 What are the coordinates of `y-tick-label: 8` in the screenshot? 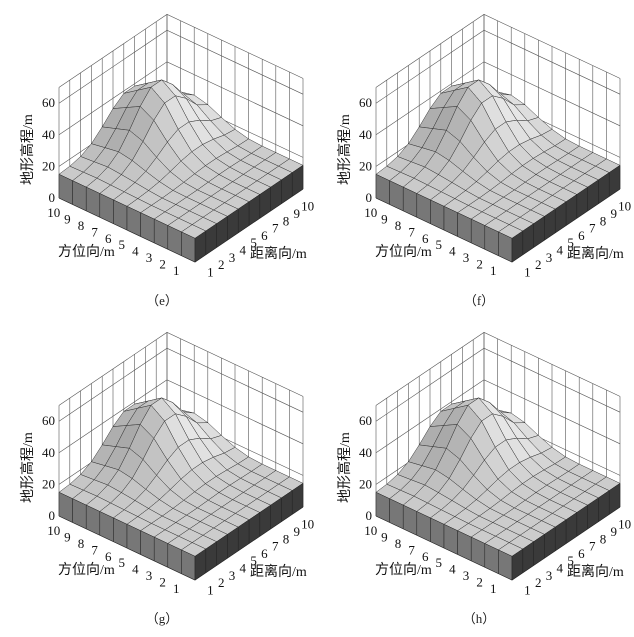 It's located at (286, 220).